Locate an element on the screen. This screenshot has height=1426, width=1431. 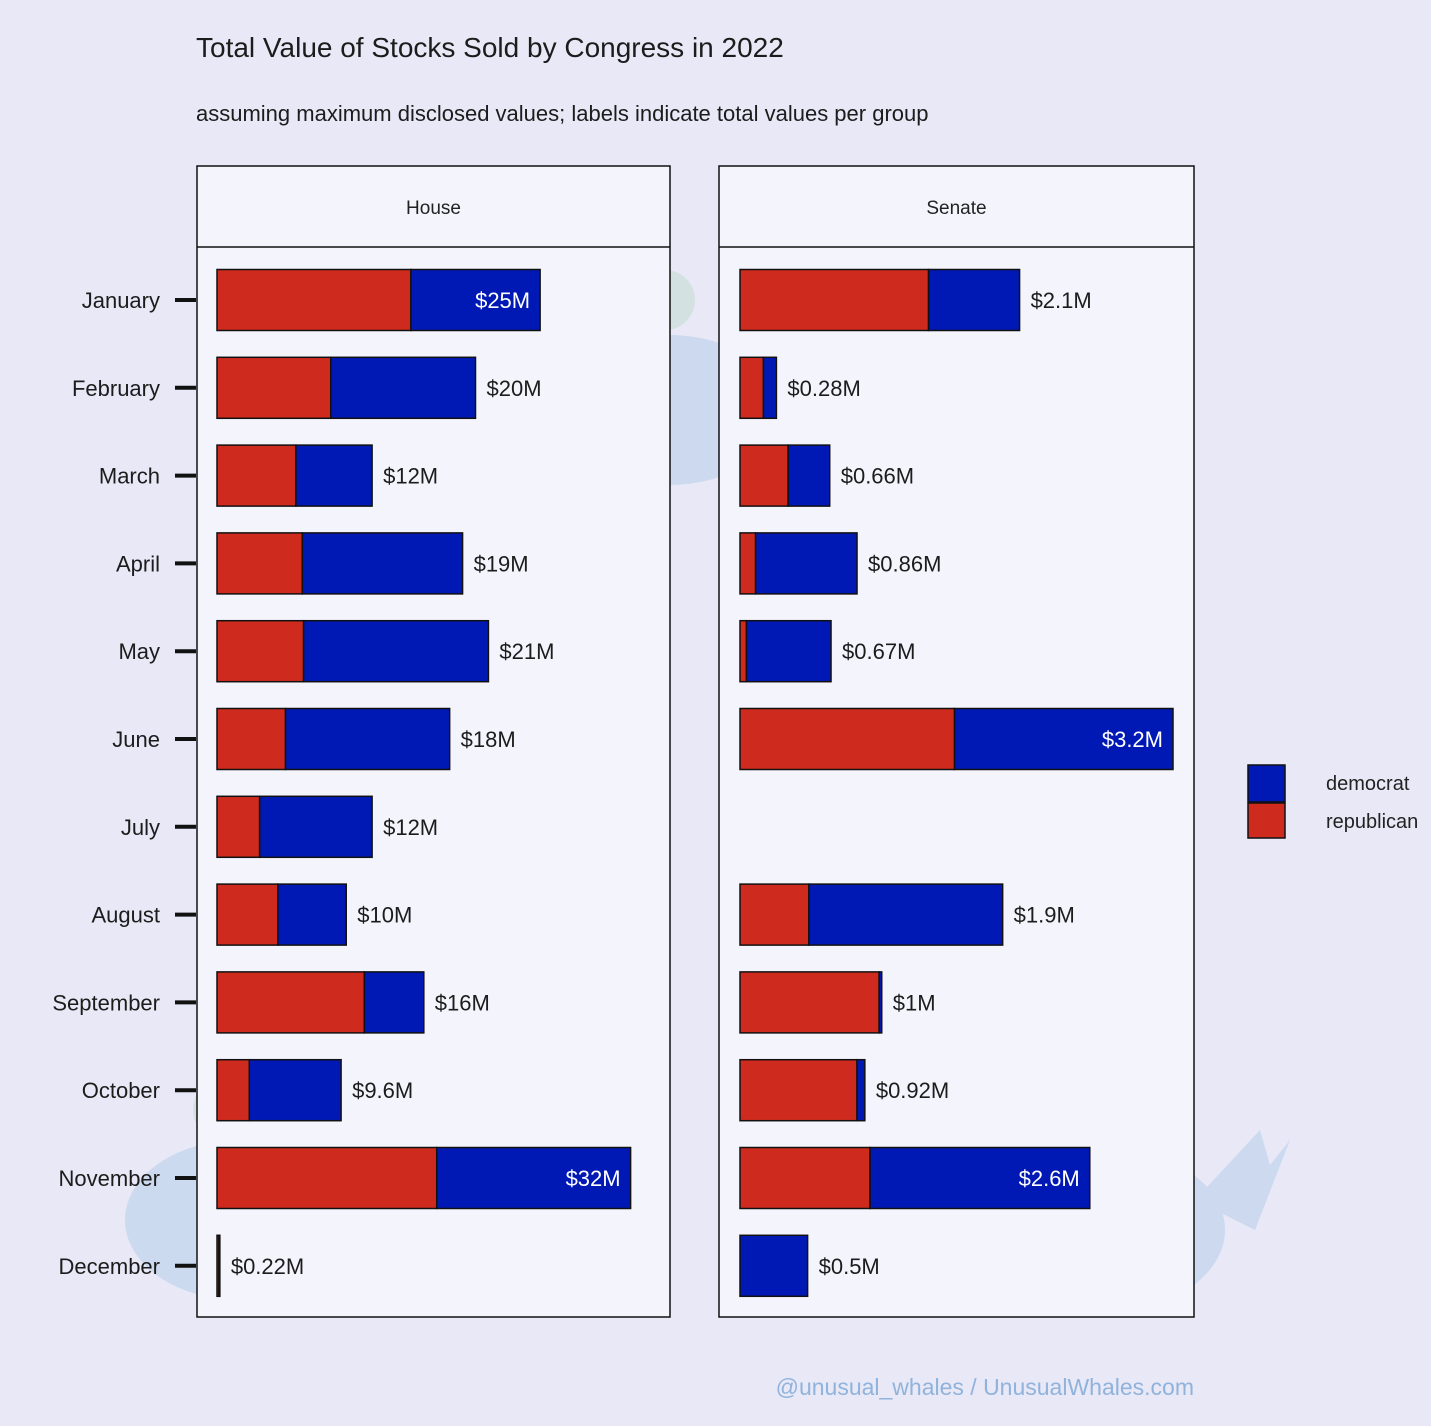
bar-house-november-republican is located at coordinates (327, 1178).